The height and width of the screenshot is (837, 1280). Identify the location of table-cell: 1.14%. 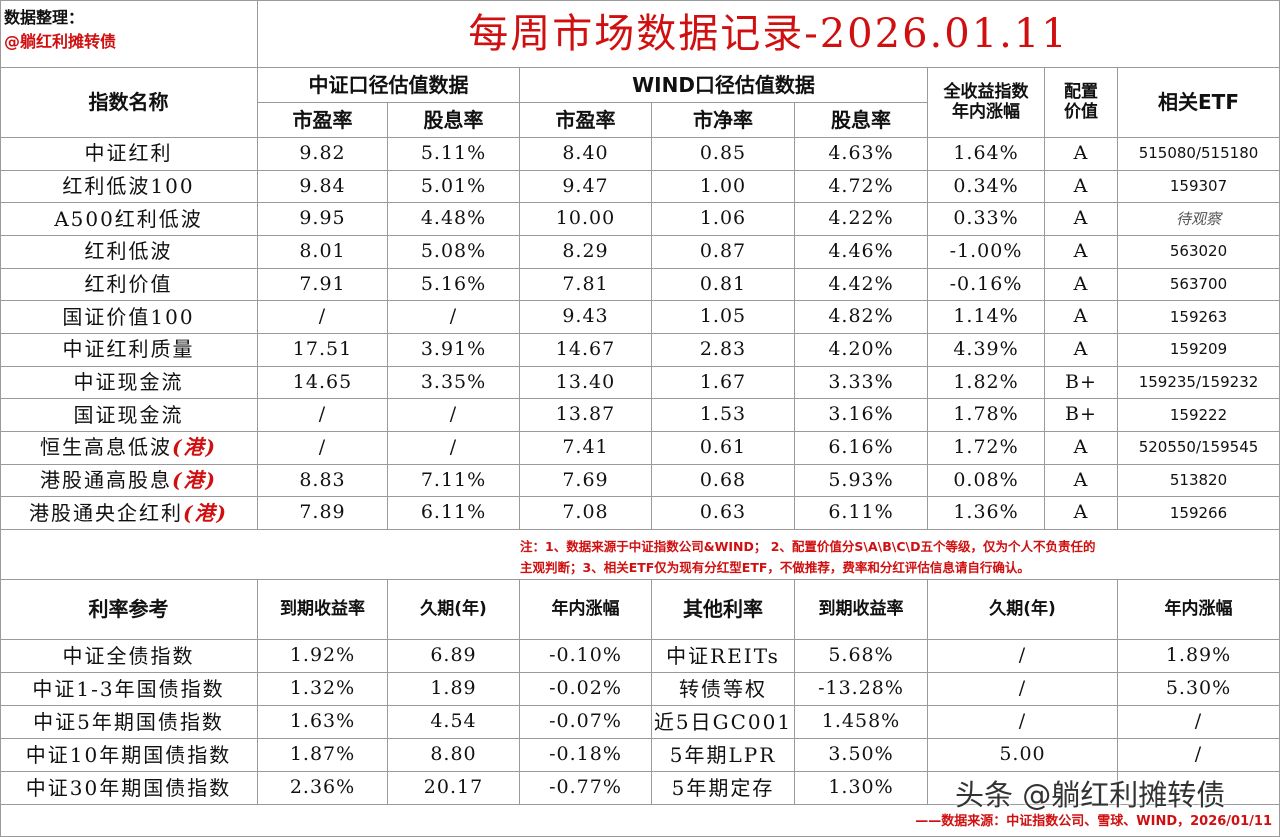
(986, 317).